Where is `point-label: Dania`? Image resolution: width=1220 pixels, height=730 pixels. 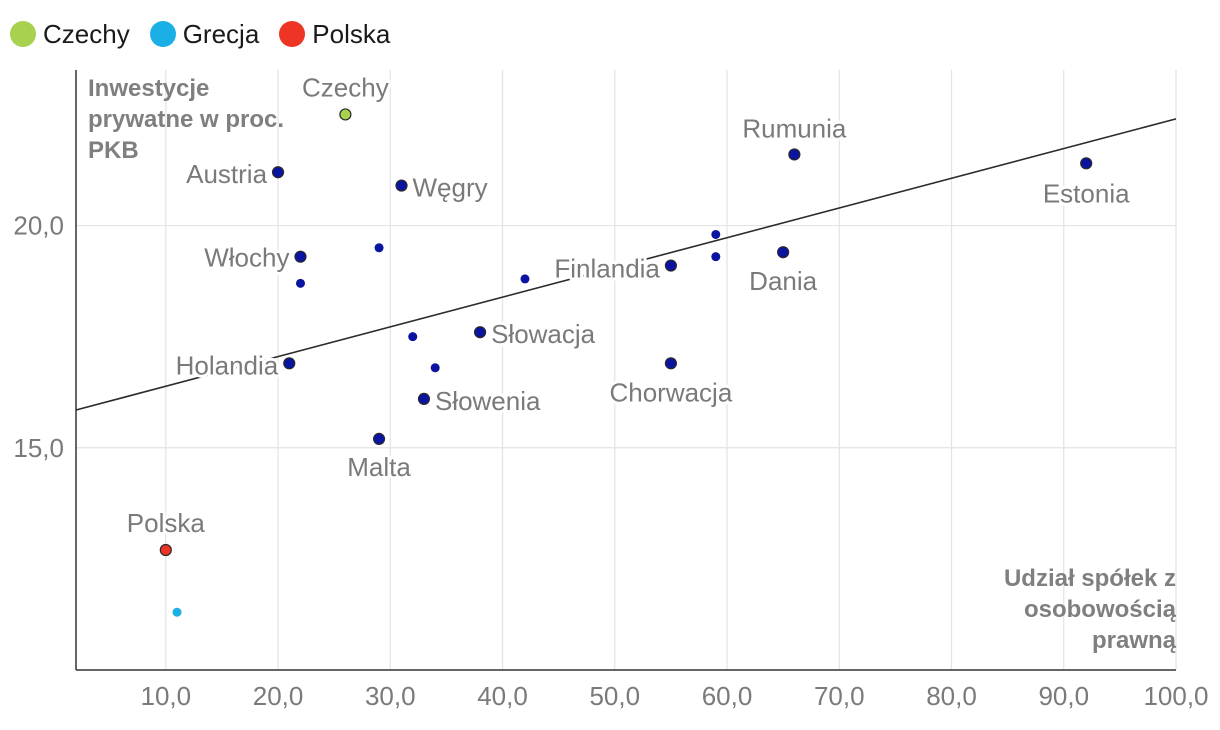
point-label: Dania is located at coordinates (783, 281).